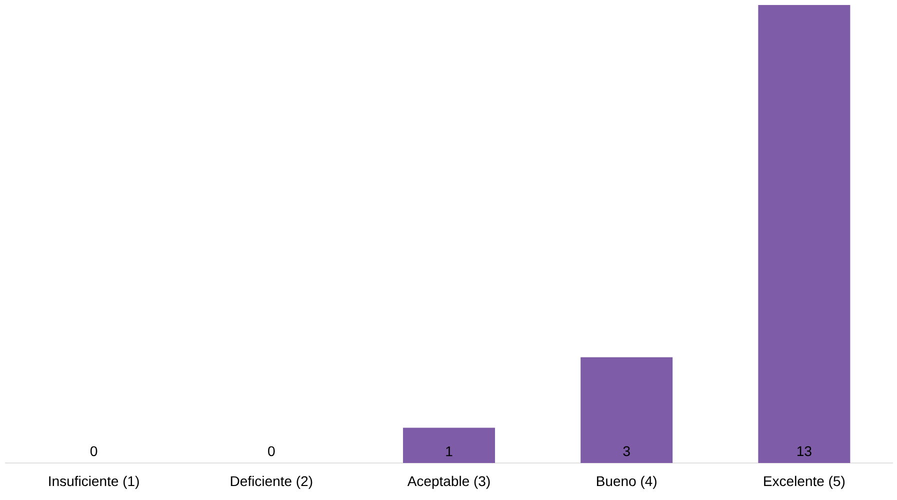 Image resolution: width=897 pixels, height=500 pixels. What do you see at coordinates (804, 482) in the screenshot?
I see `x-tick-label: Excelente (5)` at bounding box center [804, 482].